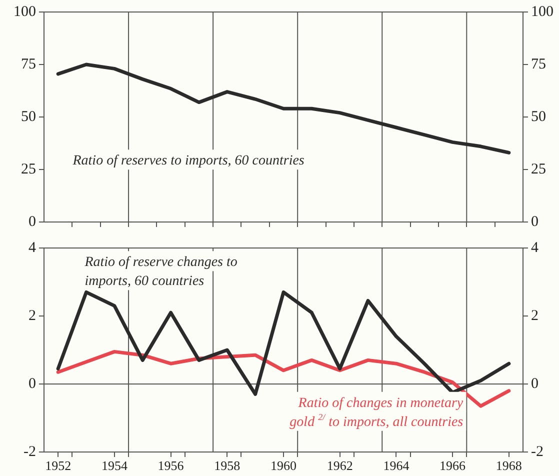 This screenshot has height=476, width=559. I want to click on series-label: Ratio of reserve changes to imports, 60 countries, so click(161, 272).